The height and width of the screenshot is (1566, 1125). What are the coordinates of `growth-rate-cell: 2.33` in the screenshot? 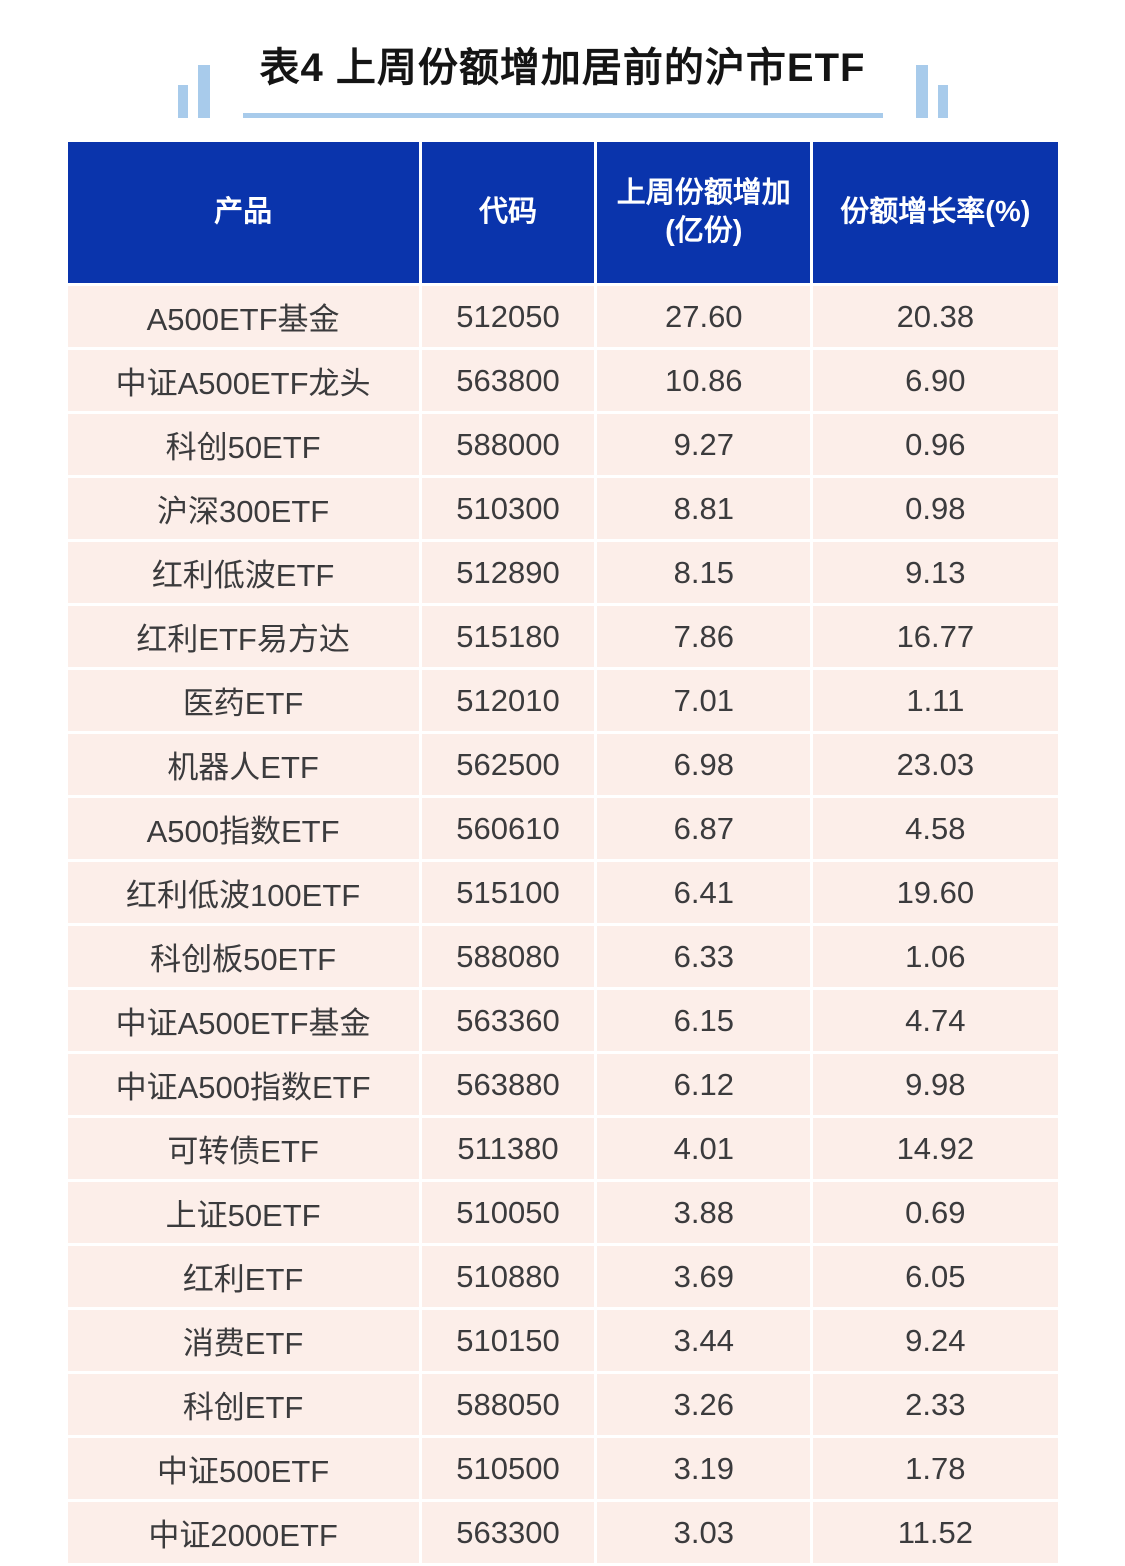 It's located at (935, 1404).